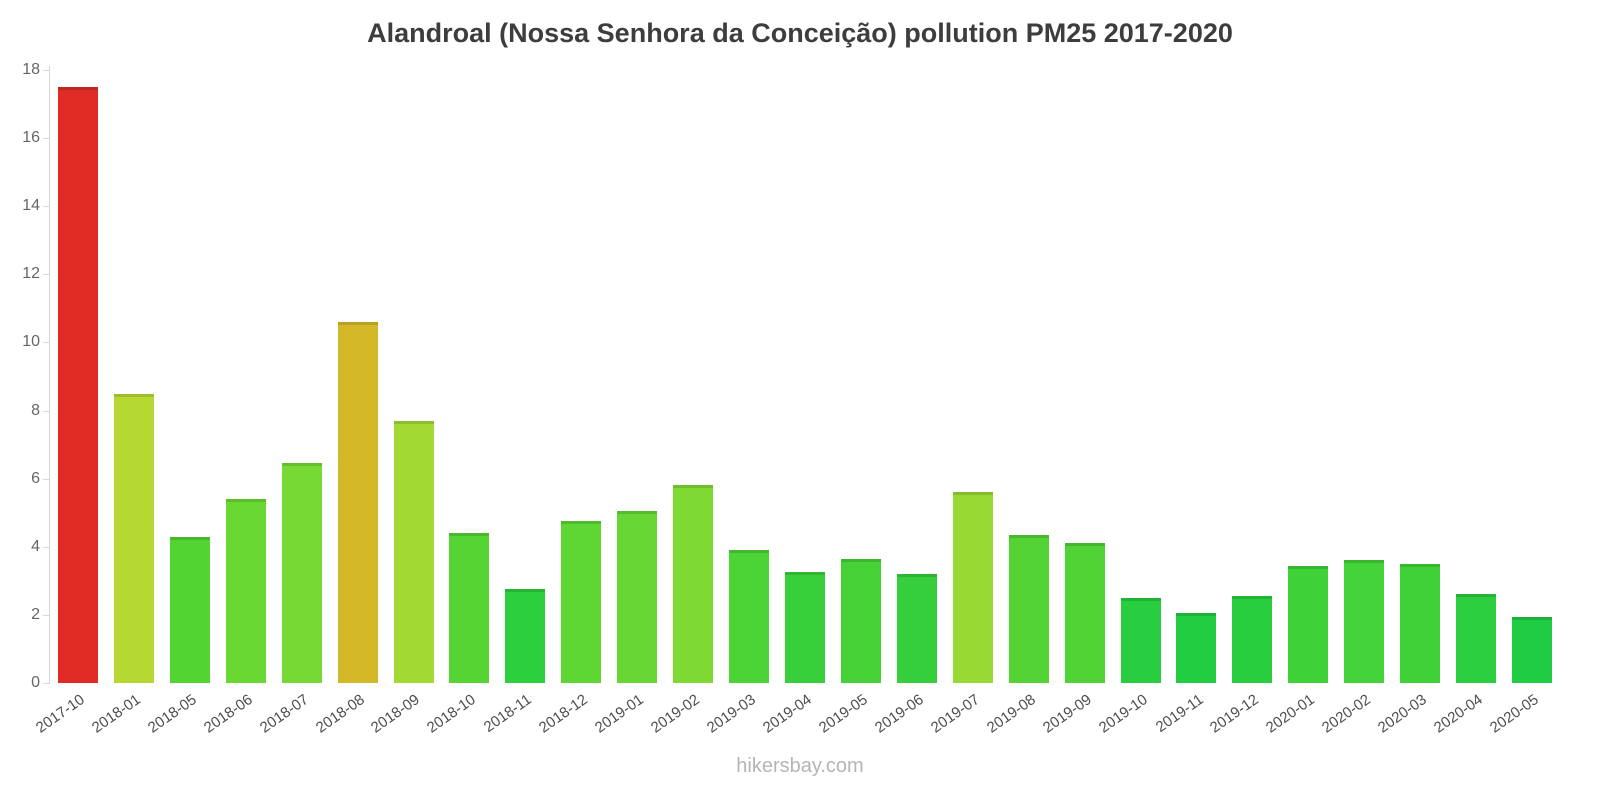 This screenshot has height=800, width=1600. What do you see at coordinates (31, 274) in the screenshot?
I see `y-axis-label: 12` at bounding box center [31, 274].